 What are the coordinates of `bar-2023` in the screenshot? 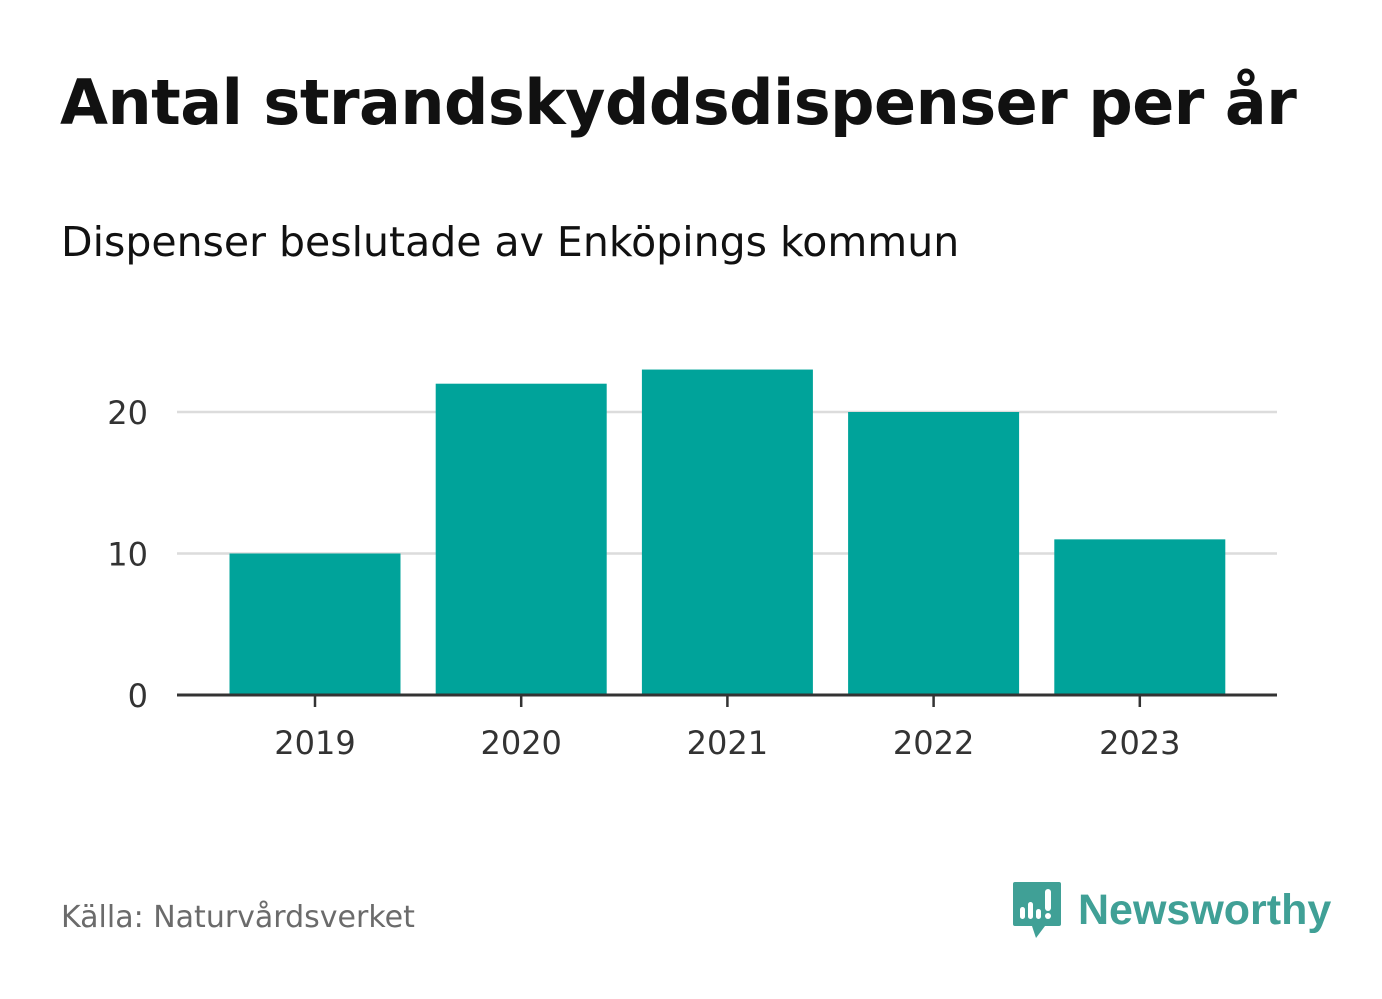 It's located at (1140, 617).